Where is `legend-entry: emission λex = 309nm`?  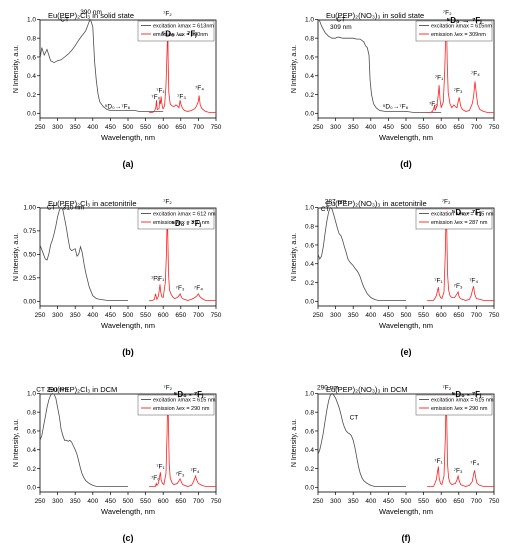
legend-entry: emission λex = 309nm is located at coordinates (458, 35).